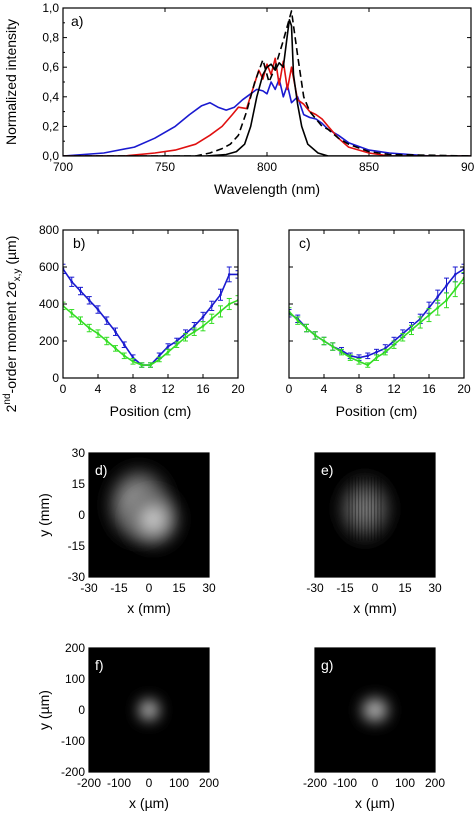  I want to click on x-tick-label: 30, so click(435, 588).